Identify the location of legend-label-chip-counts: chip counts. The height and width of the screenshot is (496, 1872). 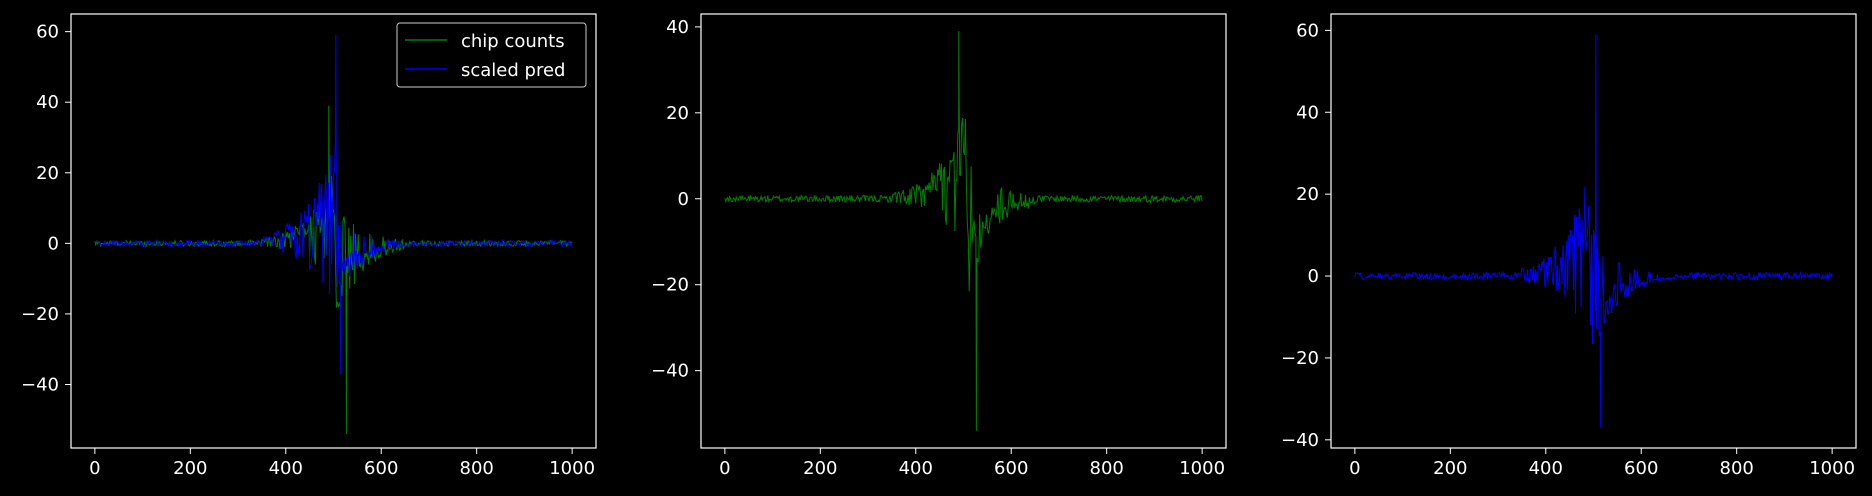
(513, 41).